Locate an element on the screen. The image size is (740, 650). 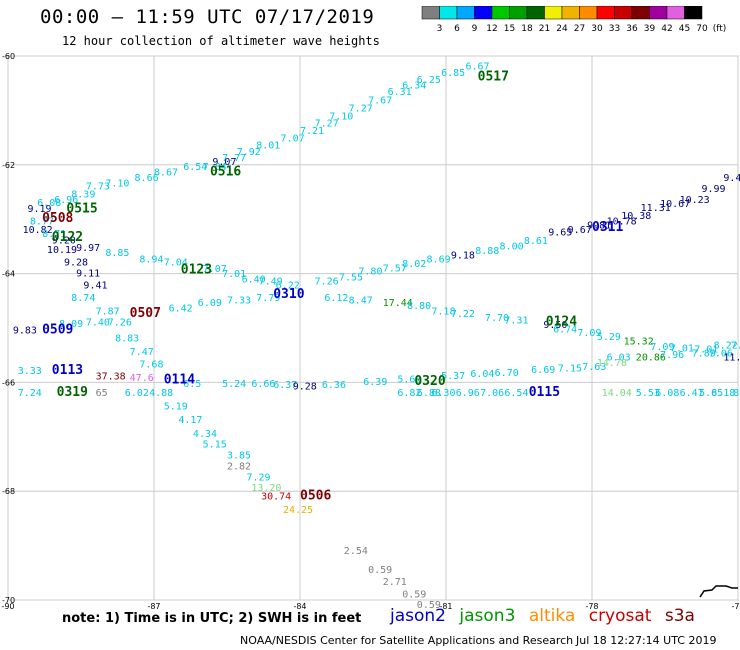
scale-label: 24 is located at coordinates (562, 29).